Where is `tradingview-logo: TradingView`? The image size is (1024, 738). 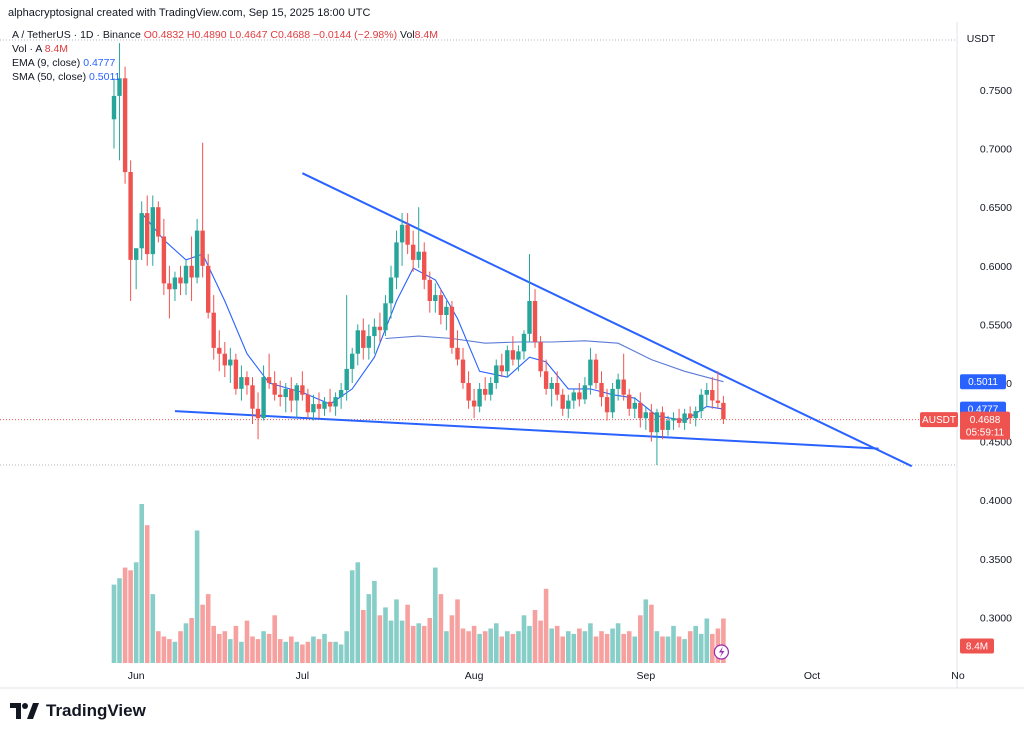
tradingview-logo: TradingView is located at coordinates (78, 711).